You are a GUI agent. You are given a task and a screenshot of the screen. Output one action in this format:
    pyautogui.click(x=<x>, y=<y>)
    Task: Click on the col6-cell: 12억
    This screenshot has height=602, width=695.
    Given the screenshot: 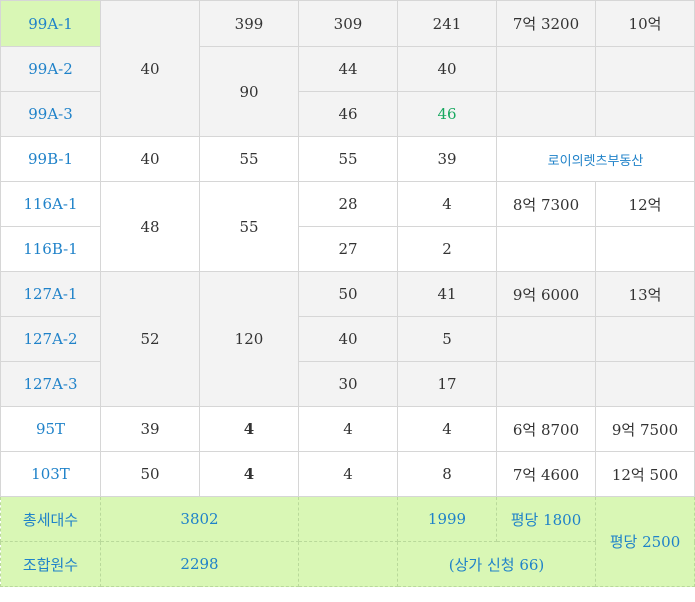 What is the action you would take?
    pyautogui.click(x=645, y=204)
    